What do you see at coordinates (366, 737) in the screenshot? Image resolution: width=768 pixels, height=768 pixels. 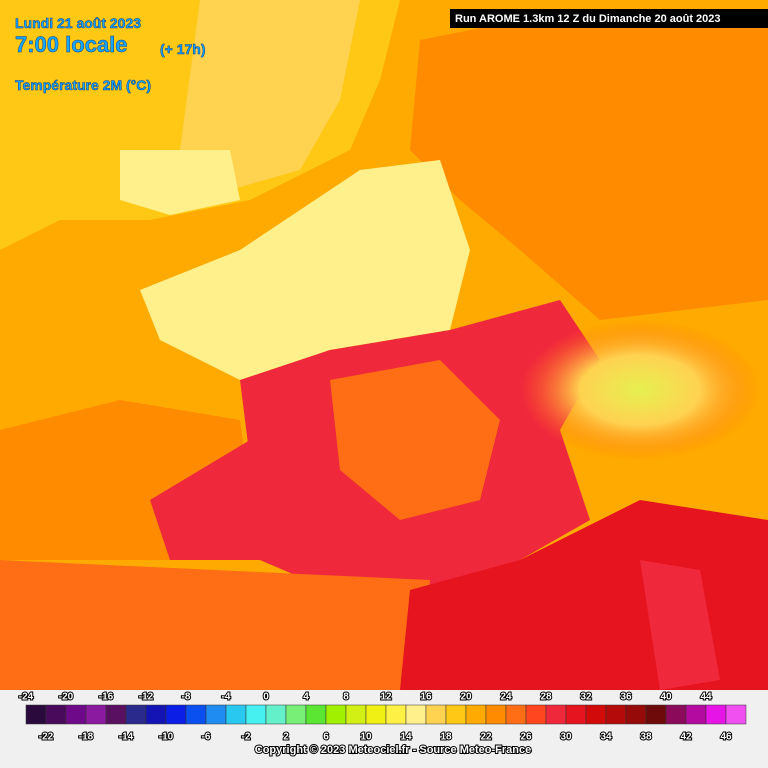 I see `legend-label: 10` at bounding box center [366, 737].